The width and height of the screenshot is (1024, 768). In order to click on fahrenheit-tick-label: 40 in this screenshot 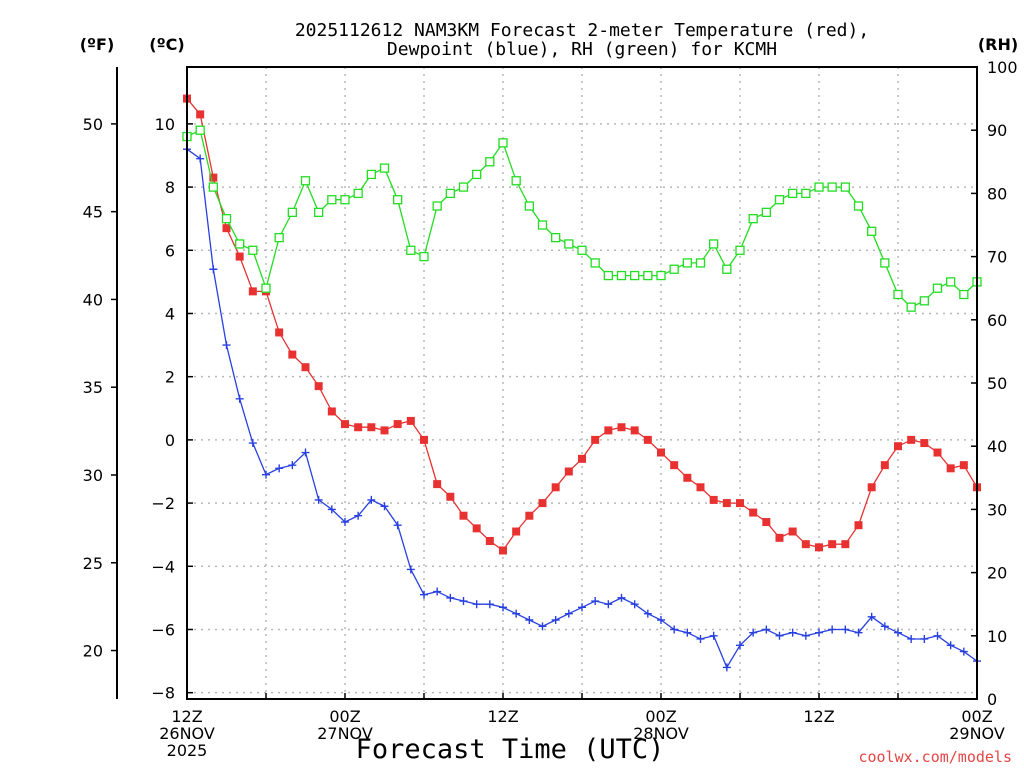, I will do `click(93, 299)`.